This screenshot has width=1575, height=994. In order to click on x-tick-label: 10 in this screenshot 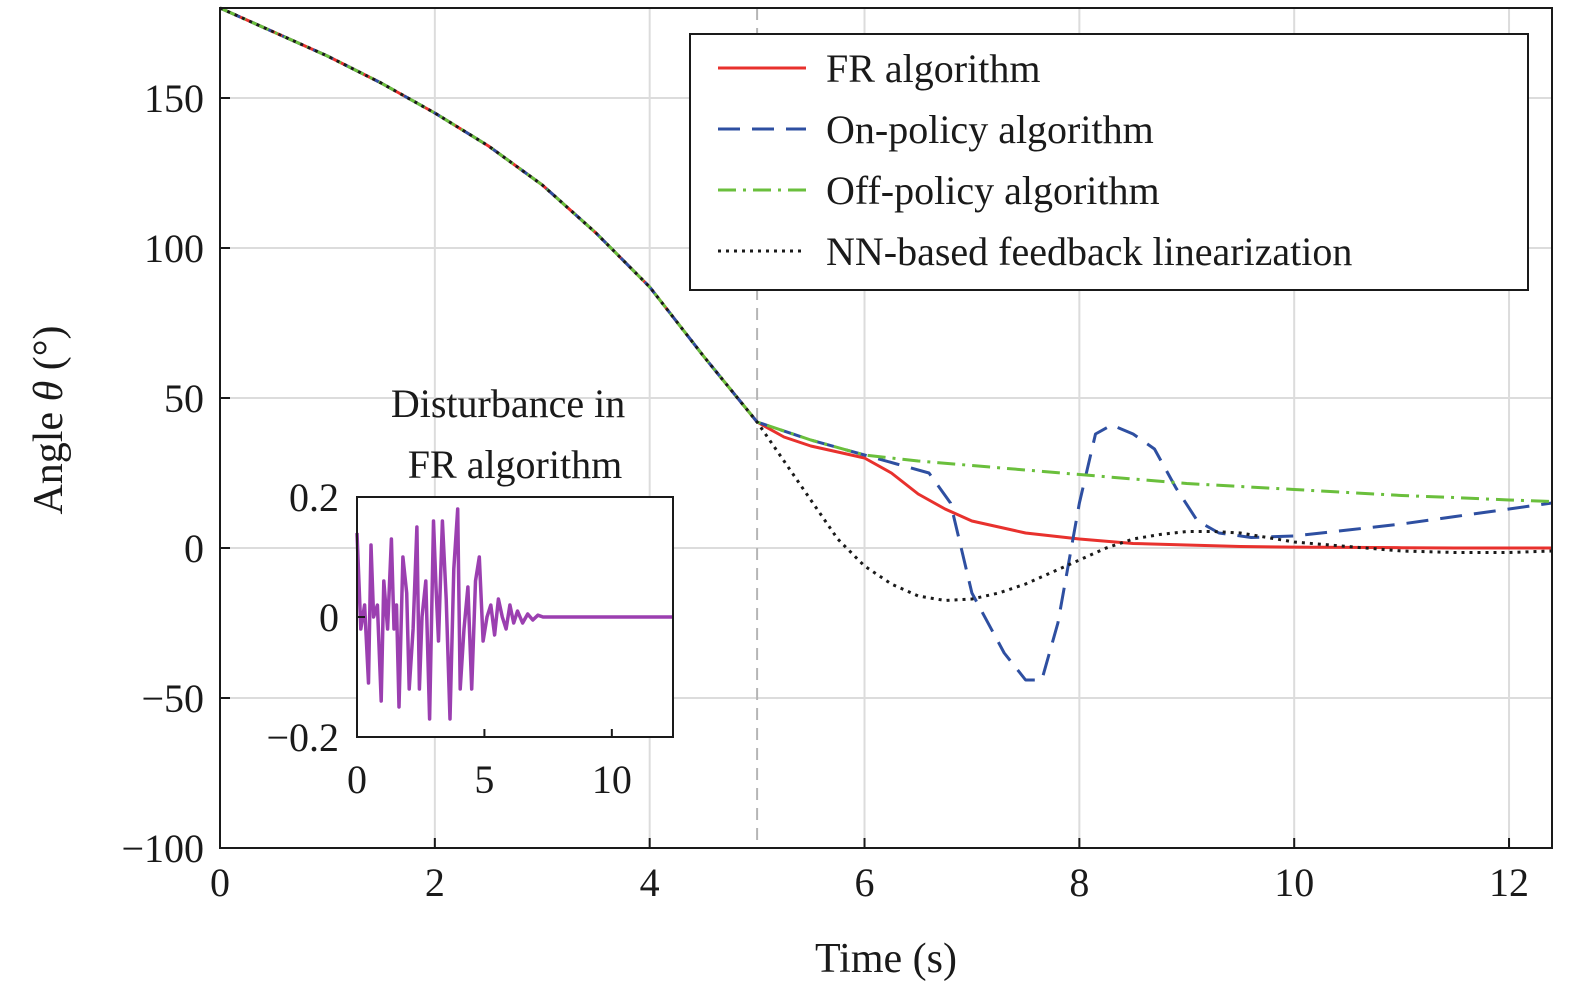, I will do `click(1294, 882)`.